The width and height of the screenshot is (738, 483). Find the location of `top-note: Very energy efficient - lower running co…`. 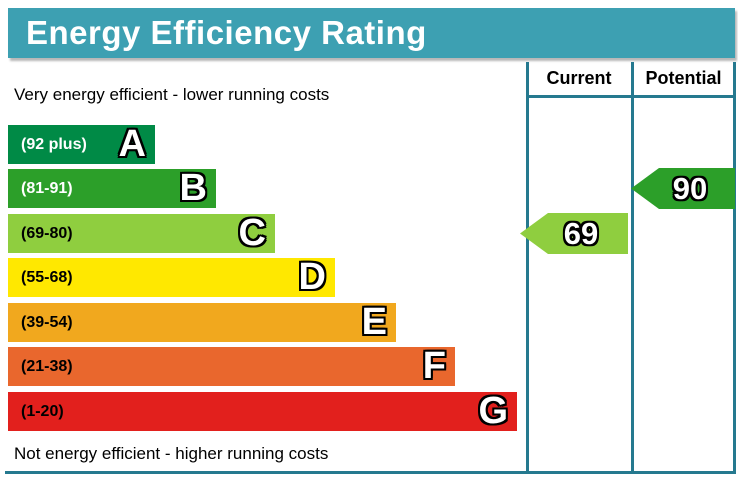

top-note: Very energy efficient - lower running co… is located at coordinates (172, 94).